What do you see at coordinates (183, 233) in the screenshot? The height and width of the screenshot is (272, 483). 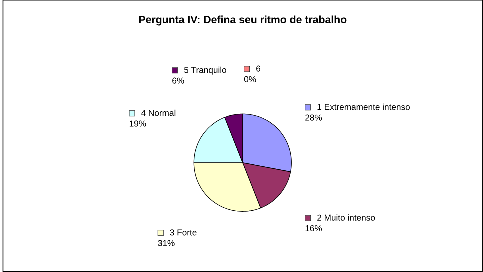 I see `legend-label: 3 Forte` at bounding box center [183, 233].